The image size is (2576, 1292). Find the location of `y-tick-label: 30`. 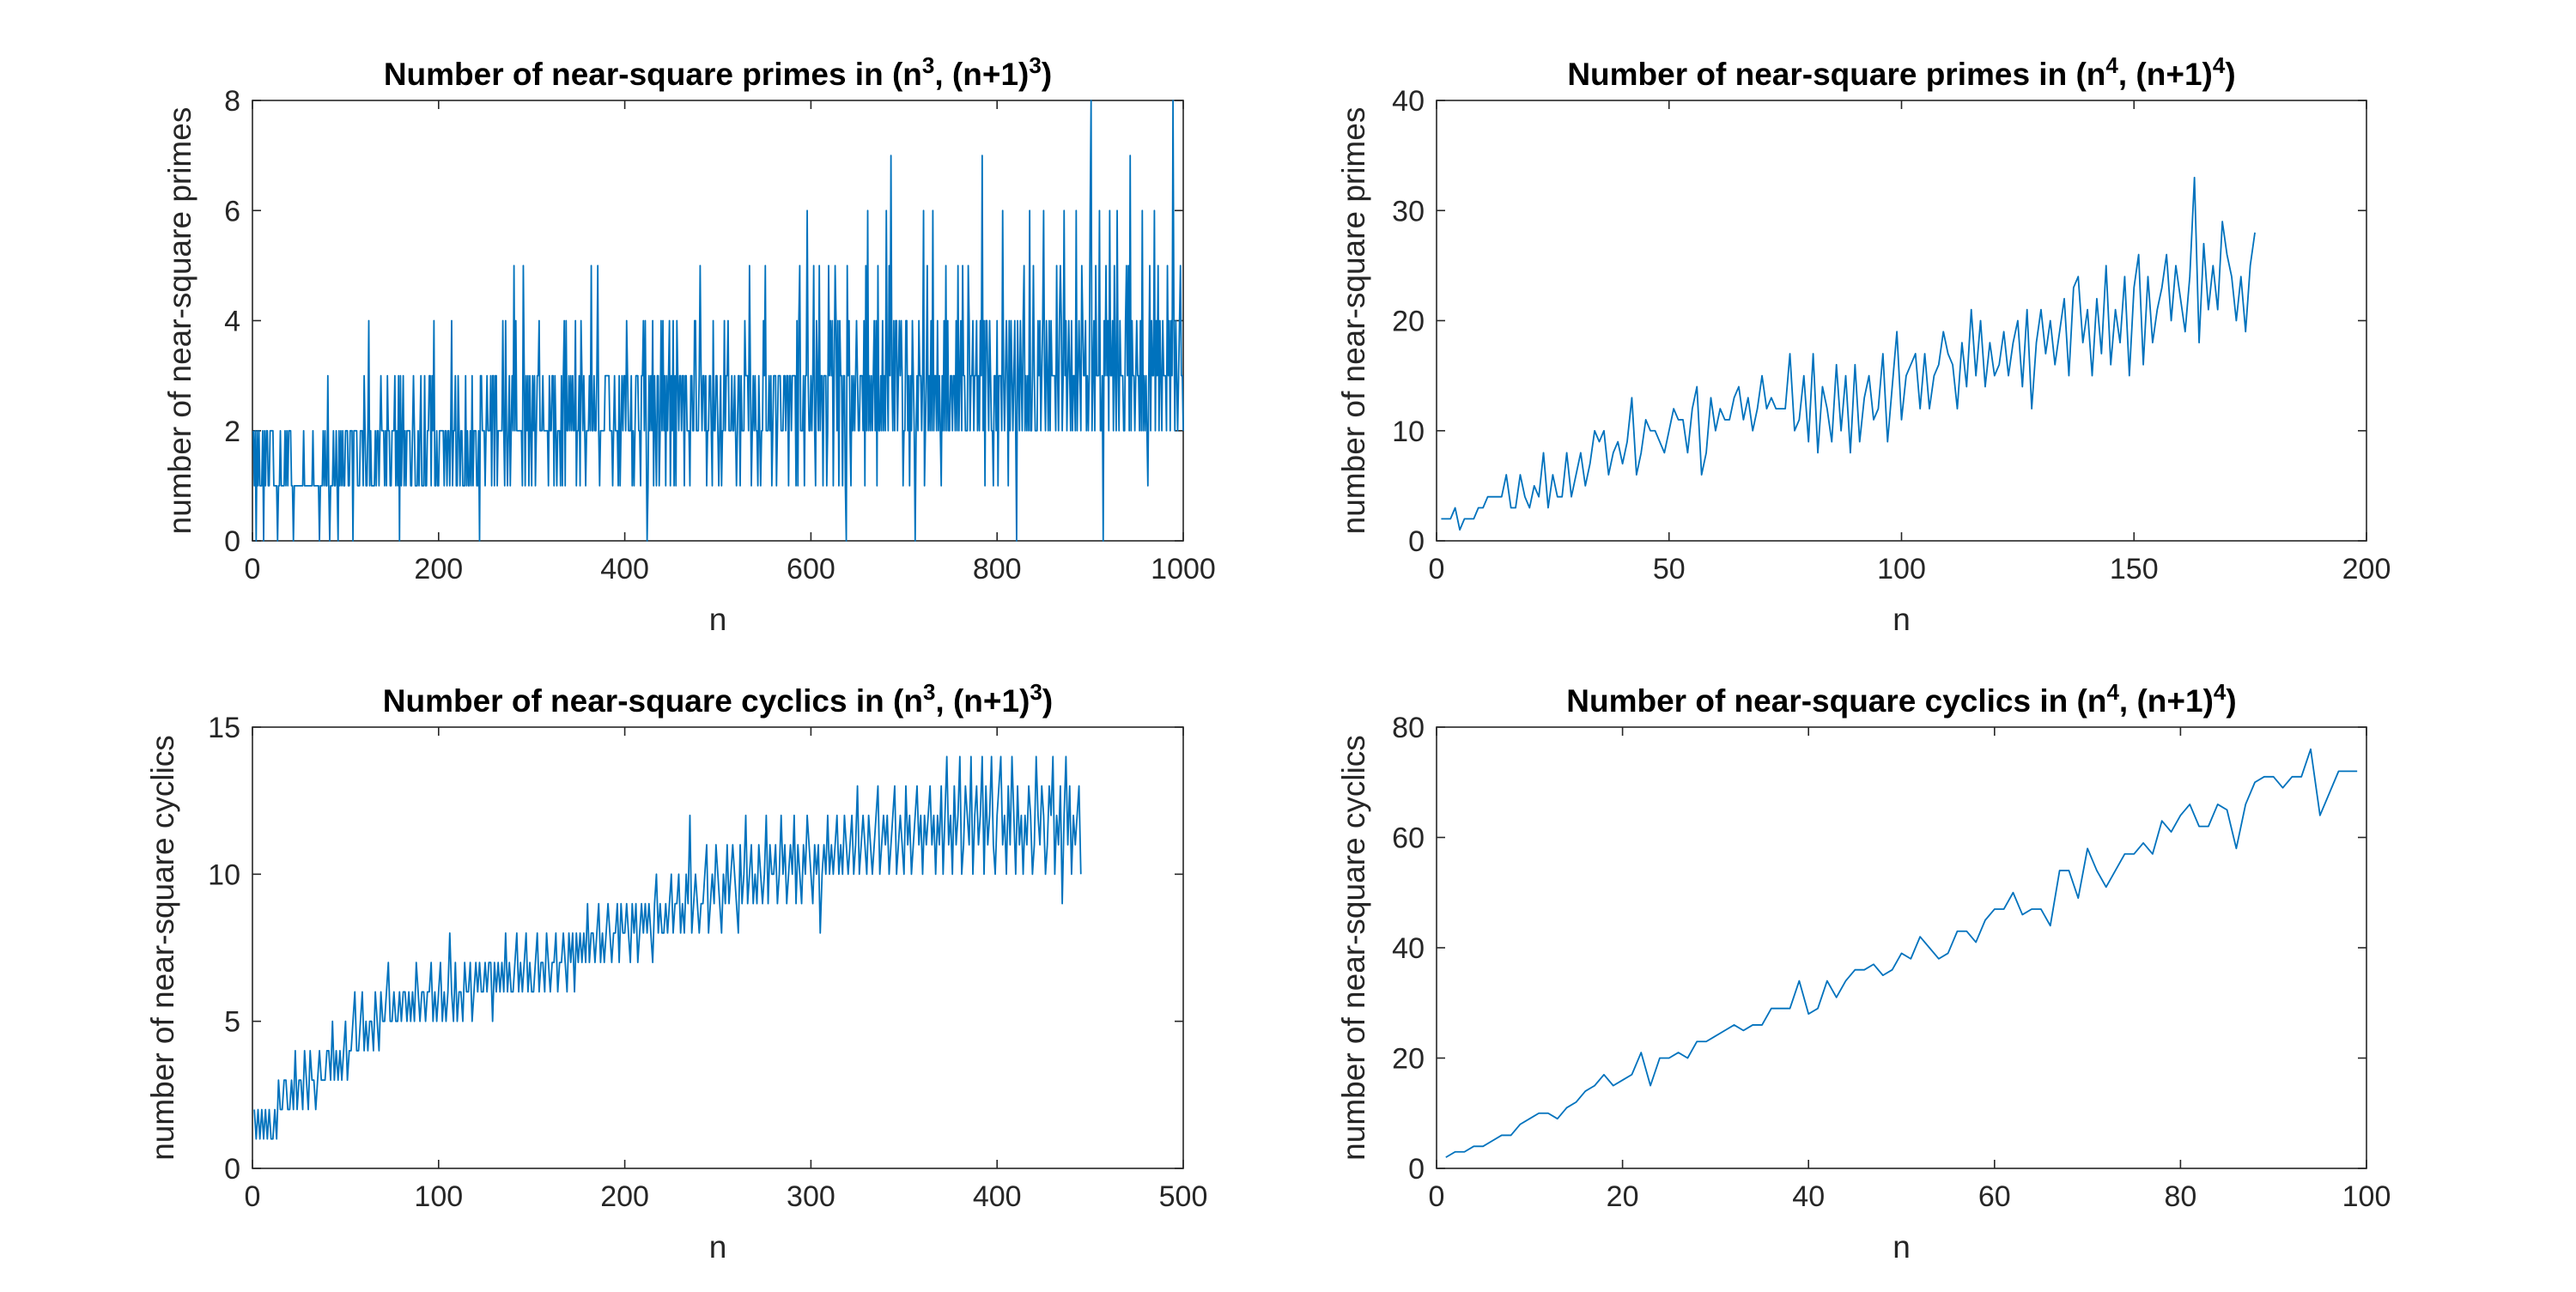

y-tick-label: 30 is located at coordinates (1408, 211).